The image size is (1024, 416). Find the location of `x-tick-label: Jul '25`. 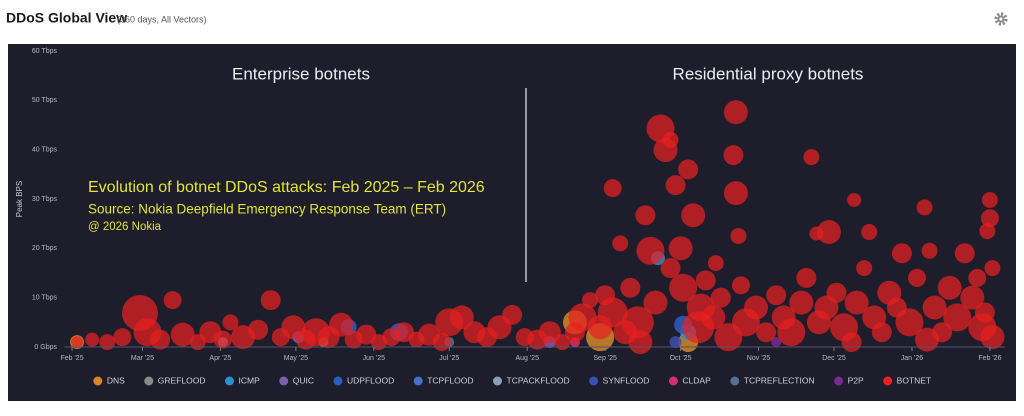

x-tick-label: Jul '25 is located at coordinates (449, 358).